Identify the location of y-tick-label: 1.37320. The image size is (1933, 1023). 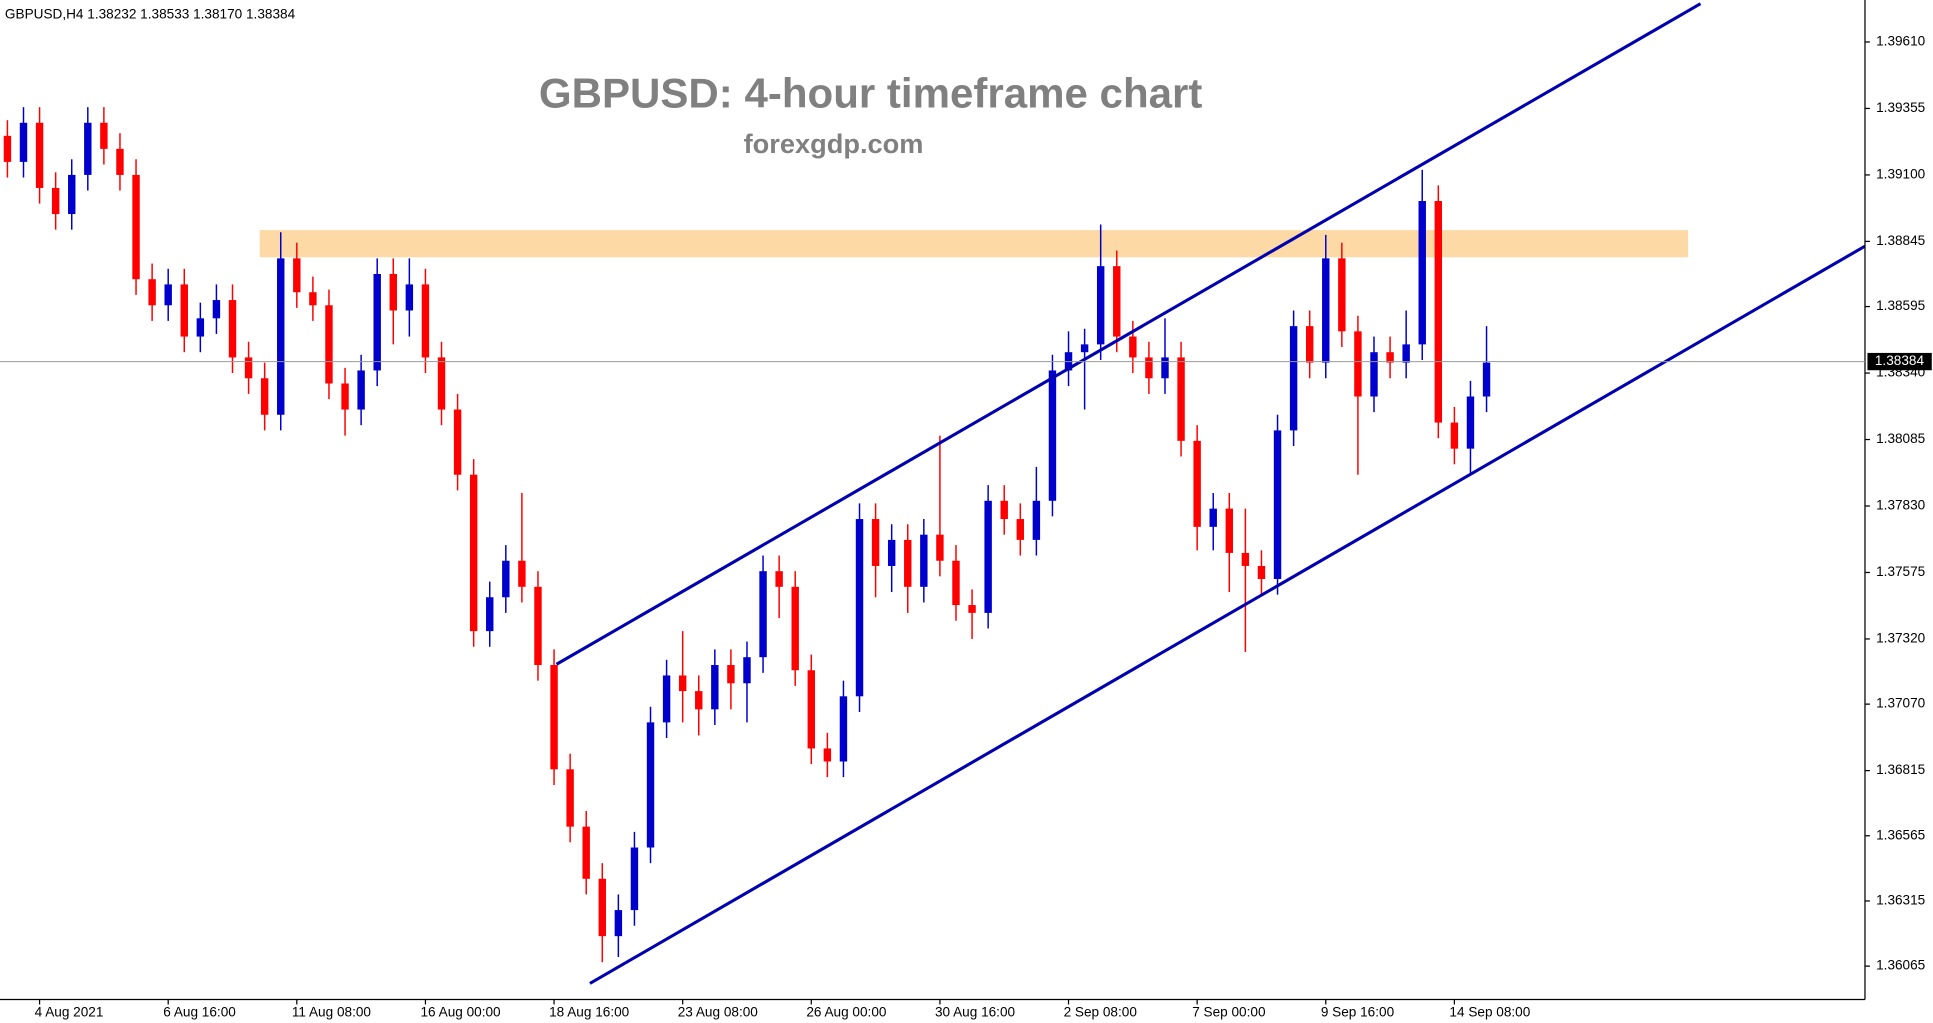
(1901, 638).